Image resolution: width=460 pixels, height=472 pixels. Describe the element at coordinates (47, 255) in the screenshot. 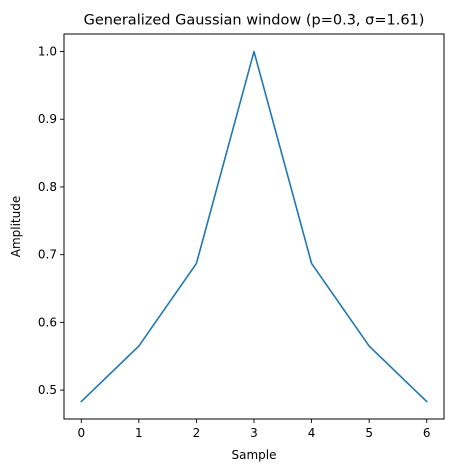

I see `y-tick-label: 0.7` at that location.